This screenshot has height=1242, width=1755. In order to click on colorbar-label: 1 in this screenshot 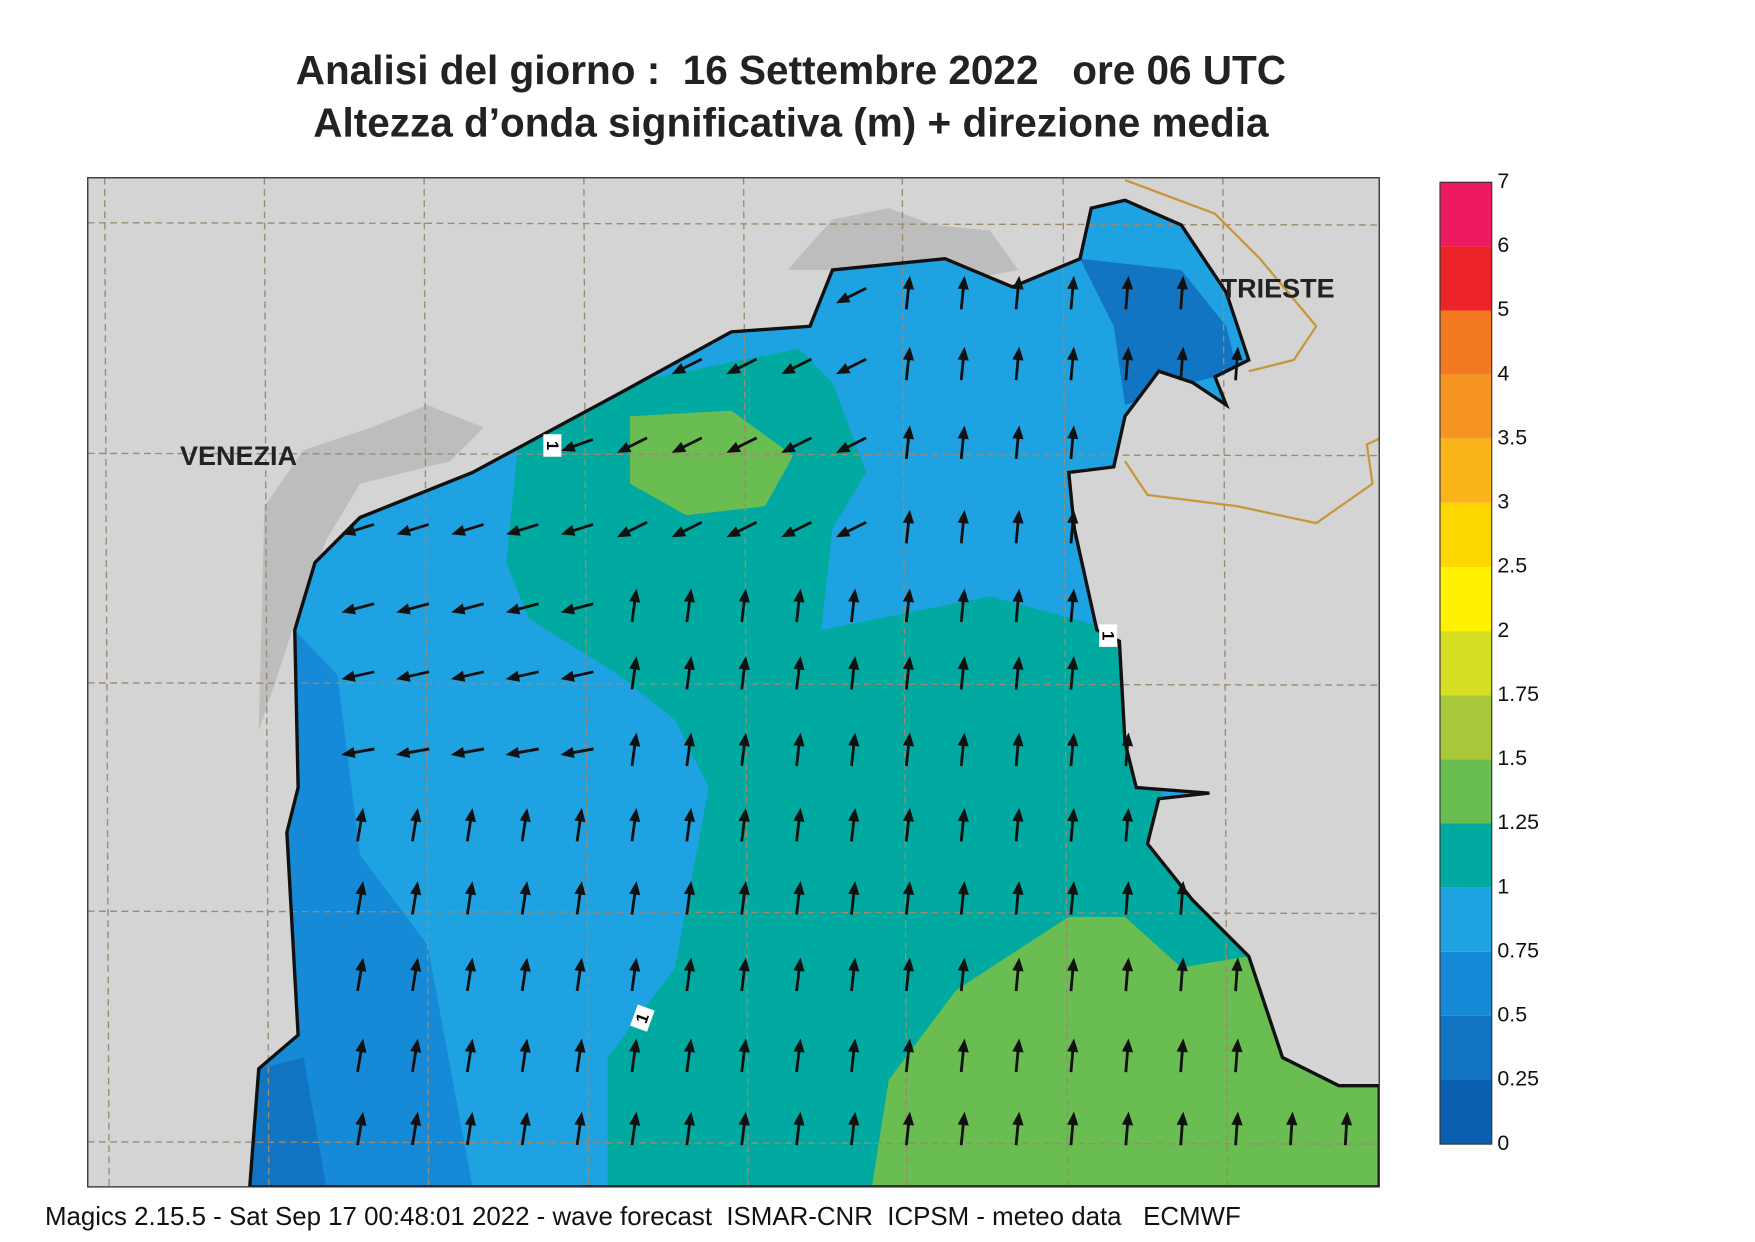, I will do `click(1503, 886)`.